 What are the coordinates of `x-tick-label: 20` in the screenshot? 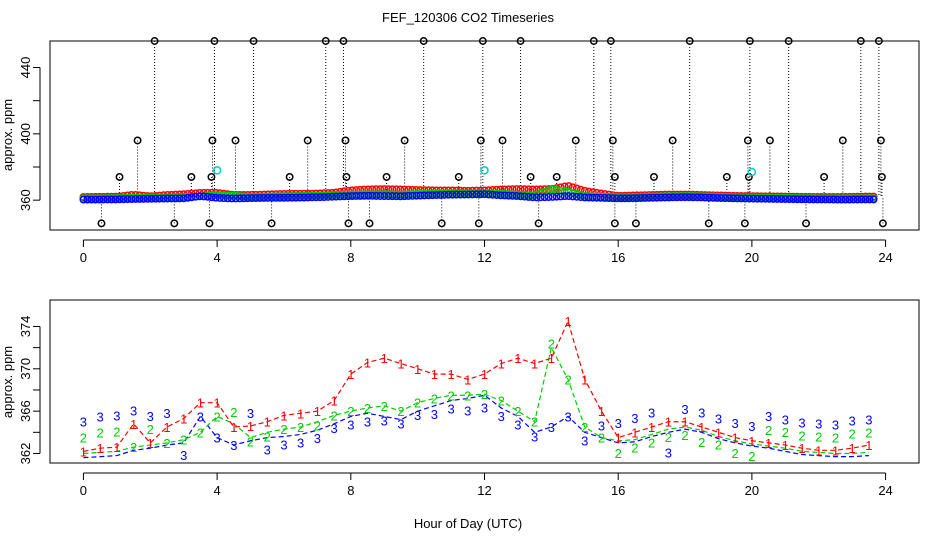 It's located at (752, 490).